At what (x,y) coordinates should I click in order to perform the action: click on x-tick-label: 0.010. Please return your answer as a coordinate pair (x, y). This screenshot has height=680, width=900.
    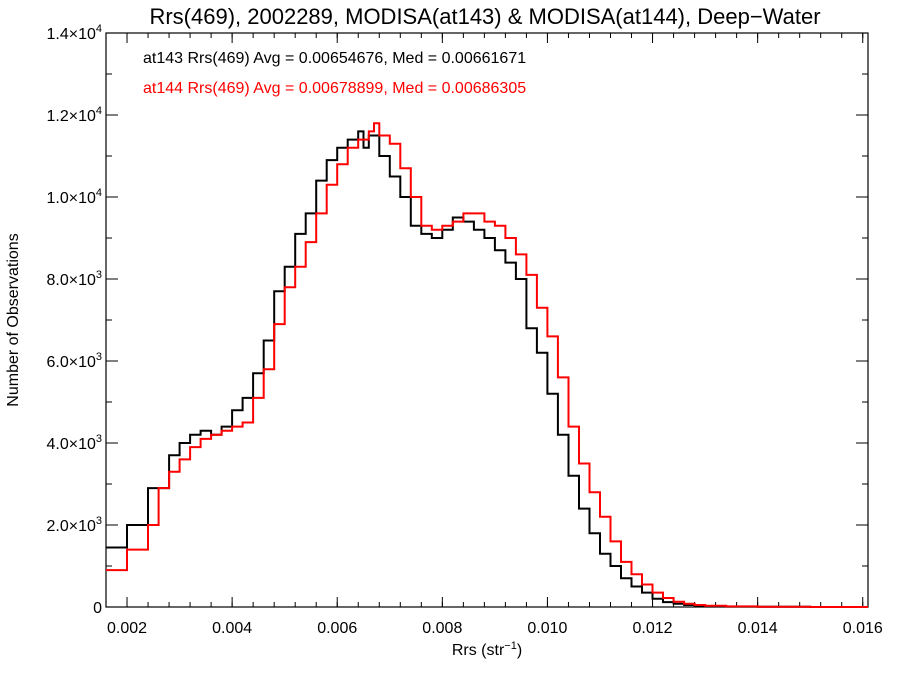
    Looking at the image, I should click on (547, 628).